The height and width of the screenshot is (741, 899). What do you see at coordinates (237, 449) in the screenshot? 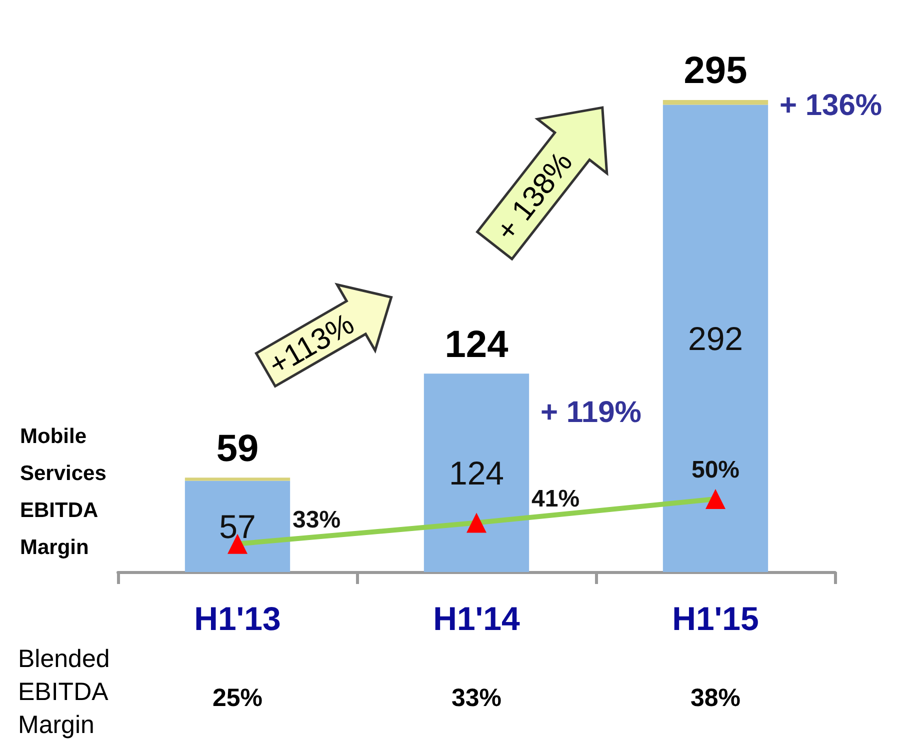
I see `total-label: 59` at bounding box center [237, 449].